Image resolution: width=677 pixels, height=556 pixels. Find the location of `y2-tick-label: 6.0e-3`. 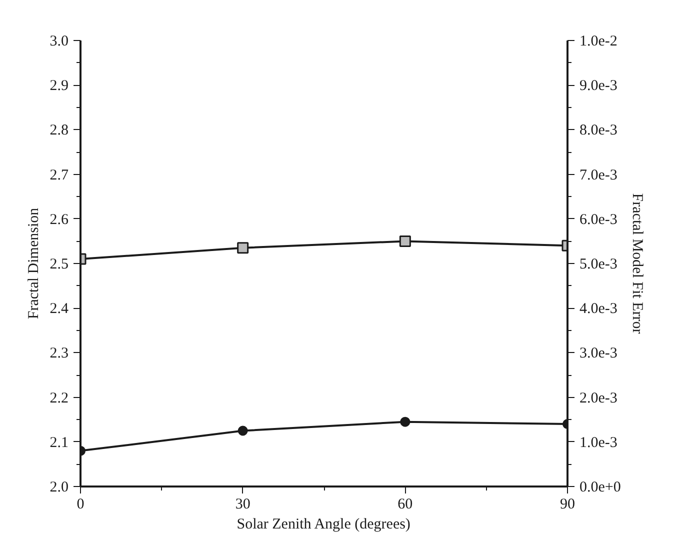

y2-tick-label: 6.0e-3 is located at coordinates (599, 220).